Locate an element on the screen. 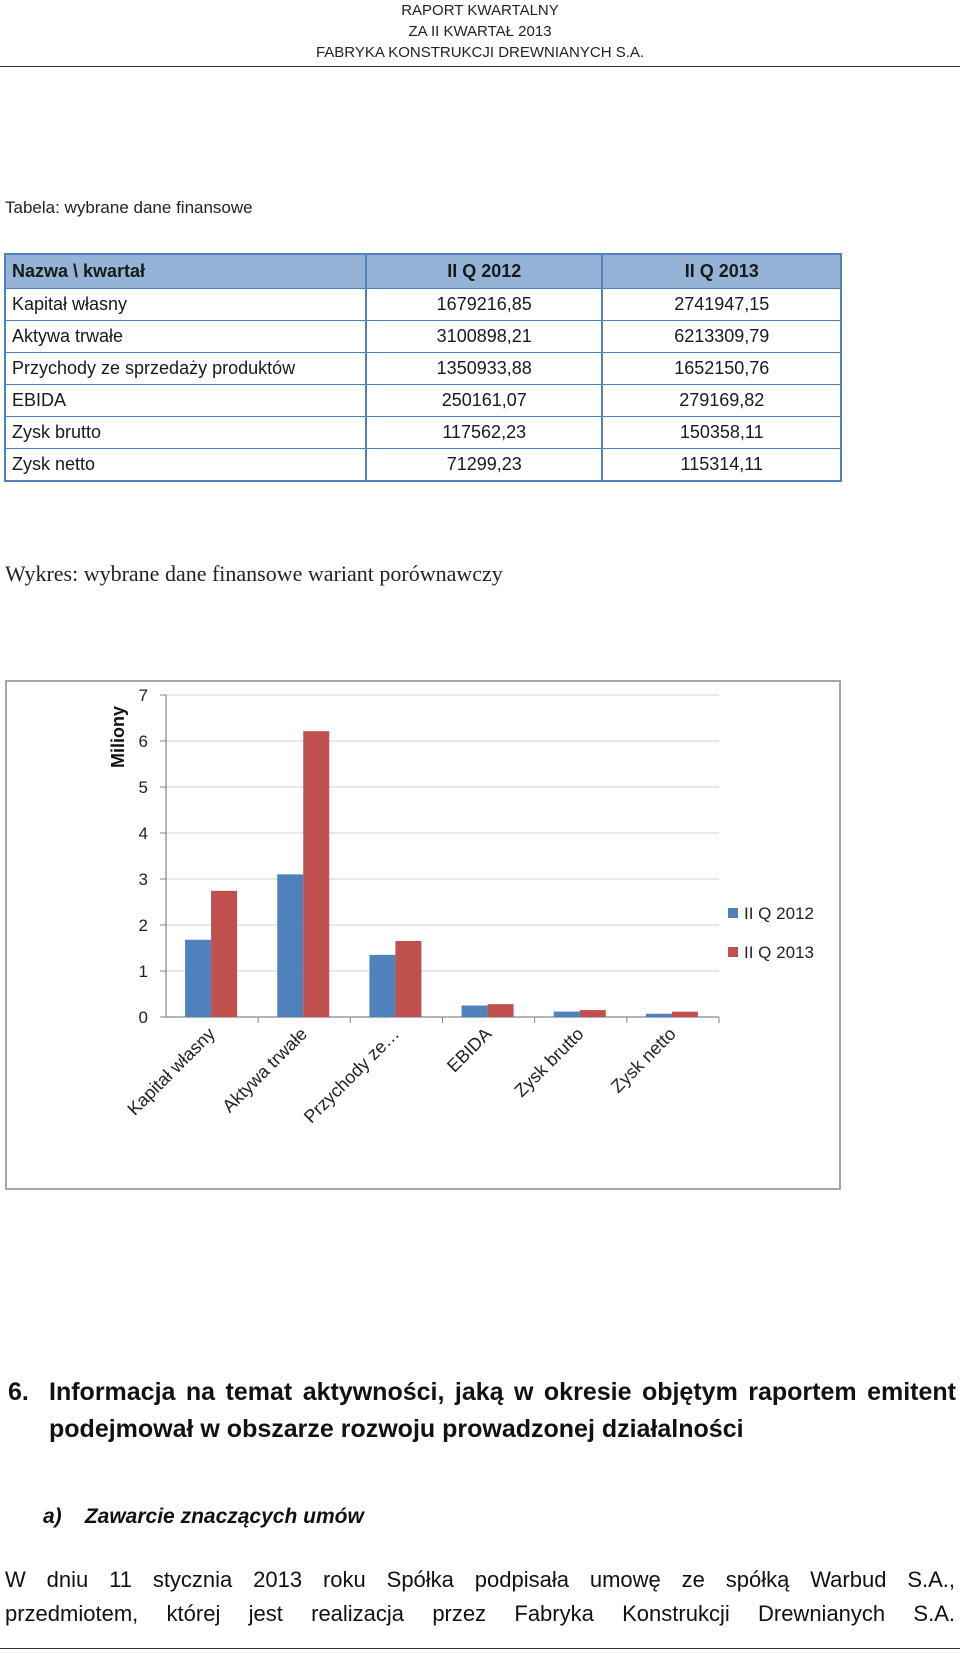 Image resolution: width=960 pixels, height=1653 pixels. table-cell: 71299,23 is located at coordinates (484, 465).